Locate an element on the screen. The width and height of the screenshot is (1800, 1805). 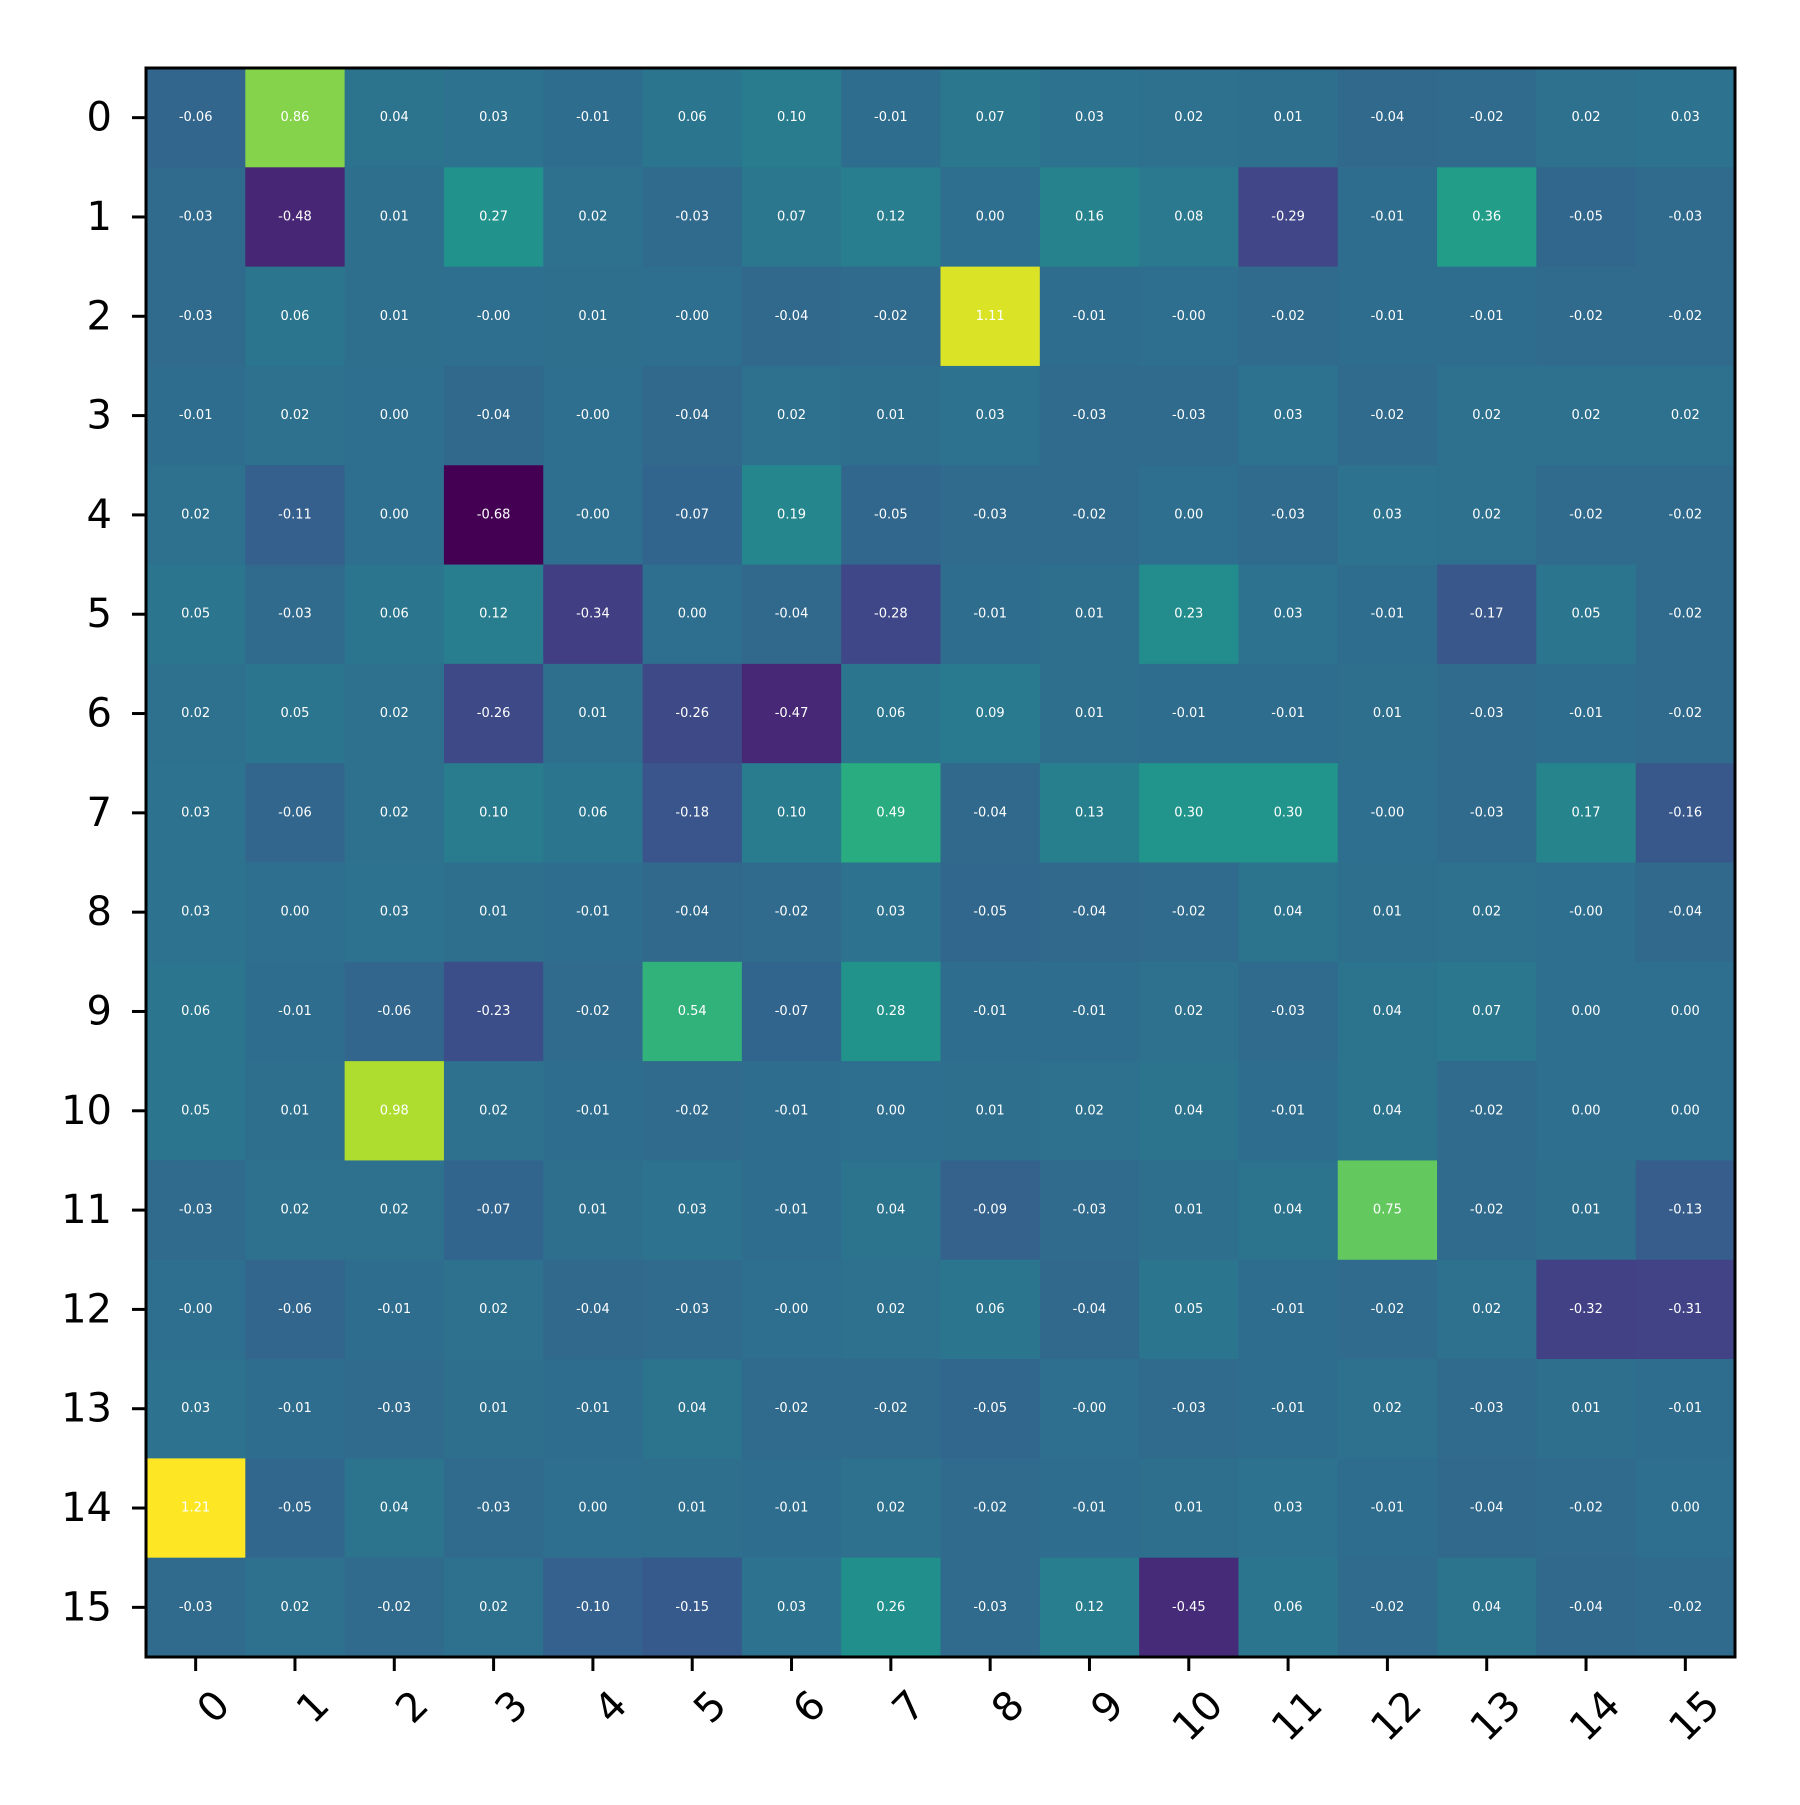
cell-value-label: -0.00 is located at coordinates (1090, 1408).